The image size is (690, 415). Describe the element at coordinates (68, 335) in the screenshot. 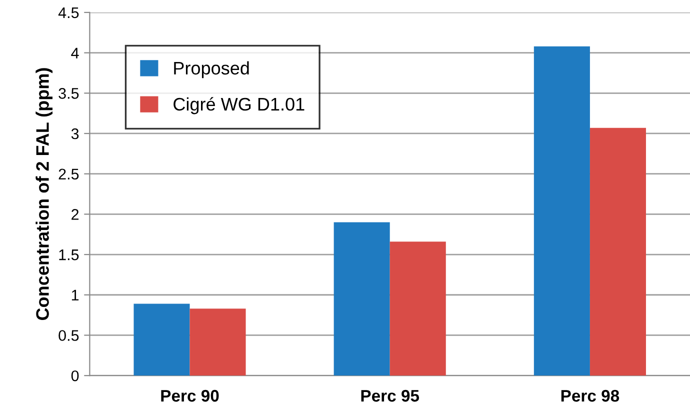

I see `y-tick-label: 0.5` at that location.